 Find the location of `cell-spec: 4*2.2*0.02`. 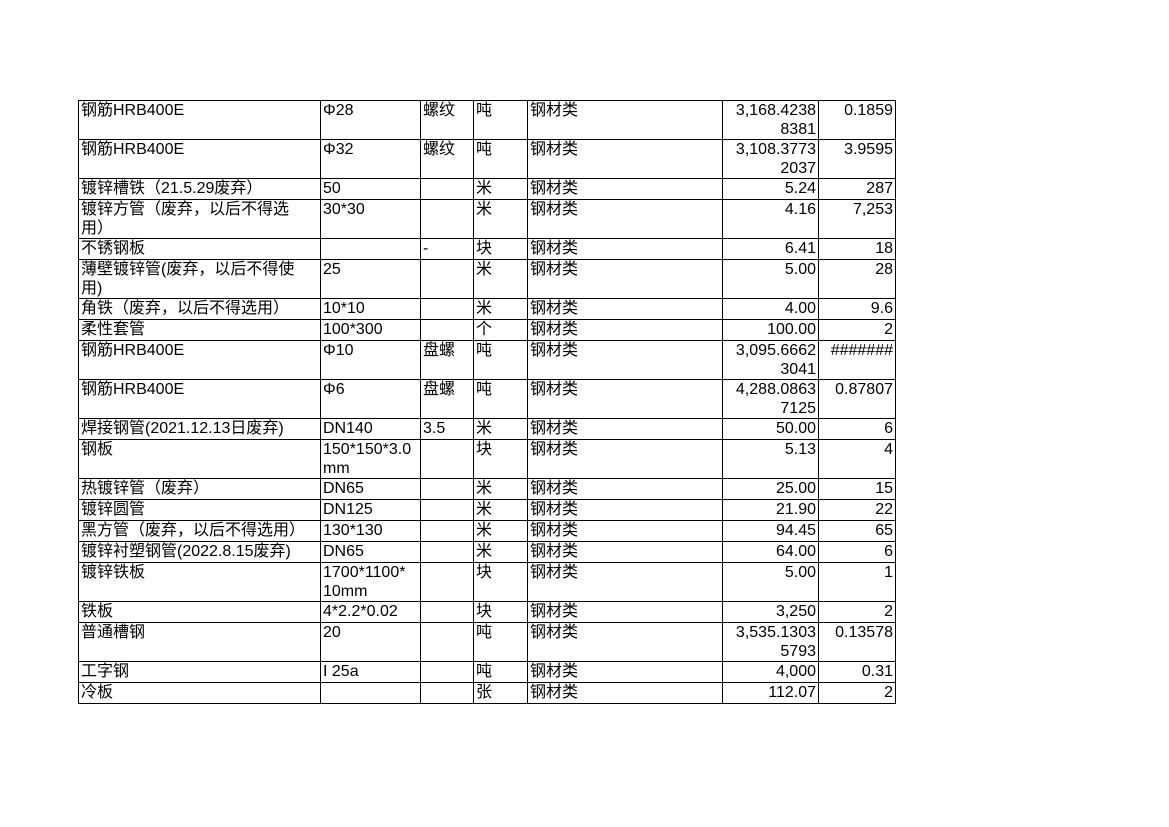

cell-spec: 4*2.2*0.02 is located at coordinates (370, 612).